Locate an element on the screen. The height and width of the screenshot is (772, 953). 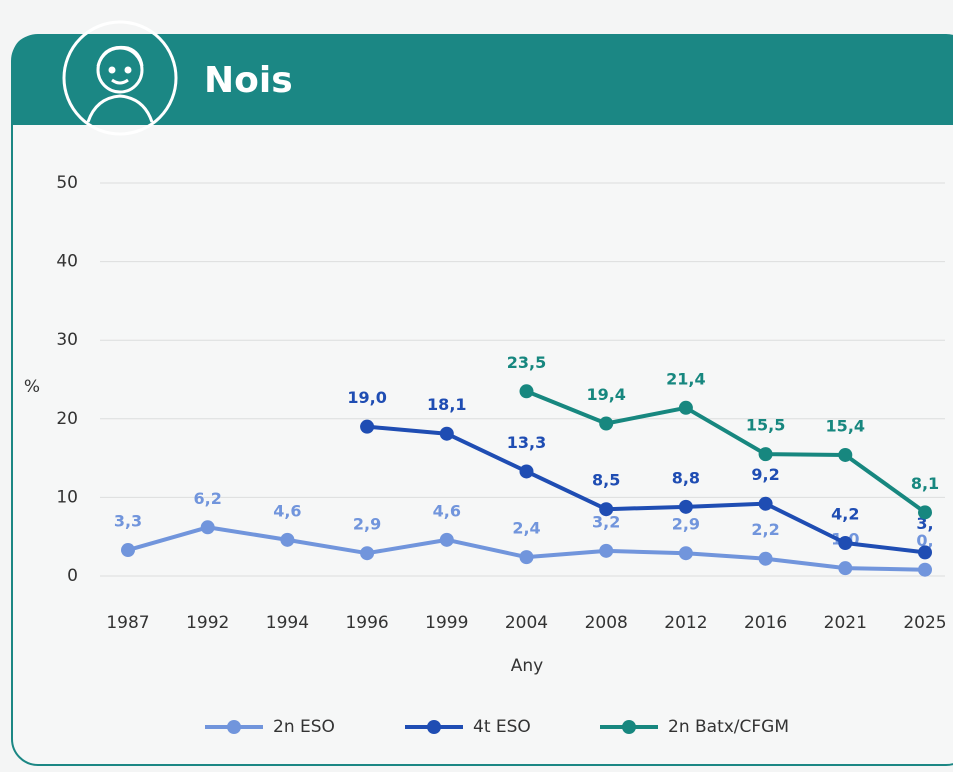
y-axis-label: % is located at coordinates (32, 387).